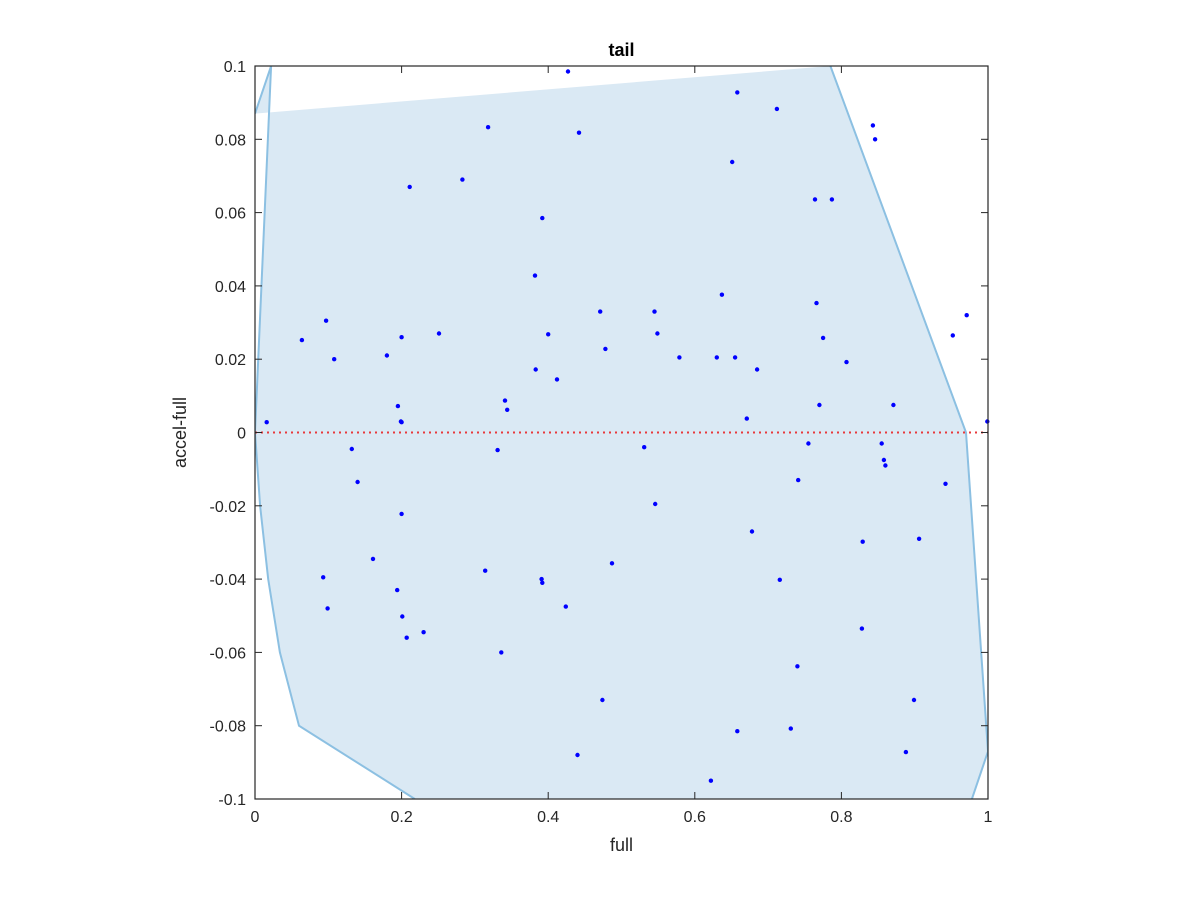  What do you see at coordinates (228, 507) in the screenshot?
I see `y-tick-label: -0.02` at bounding box center [228, 507].